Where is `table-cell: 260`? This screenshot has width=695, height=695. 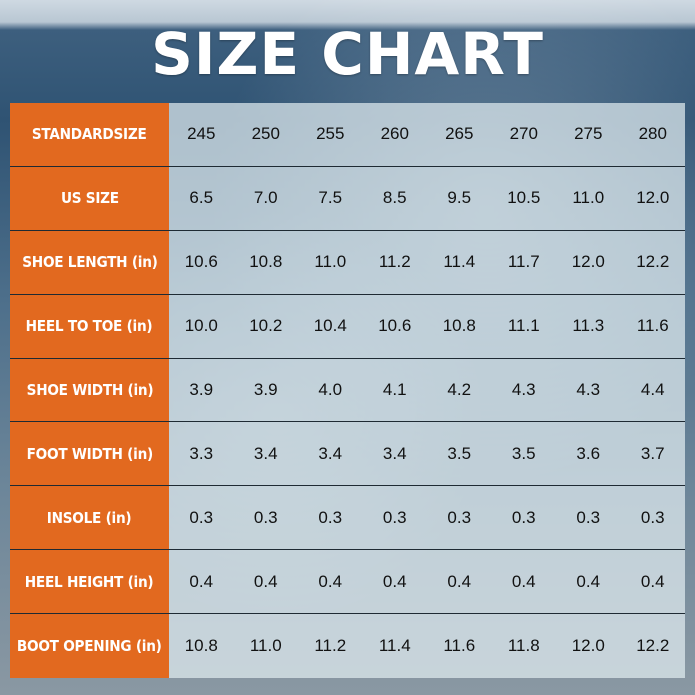 table-cell: 260 is located at coordinates (394, 134).